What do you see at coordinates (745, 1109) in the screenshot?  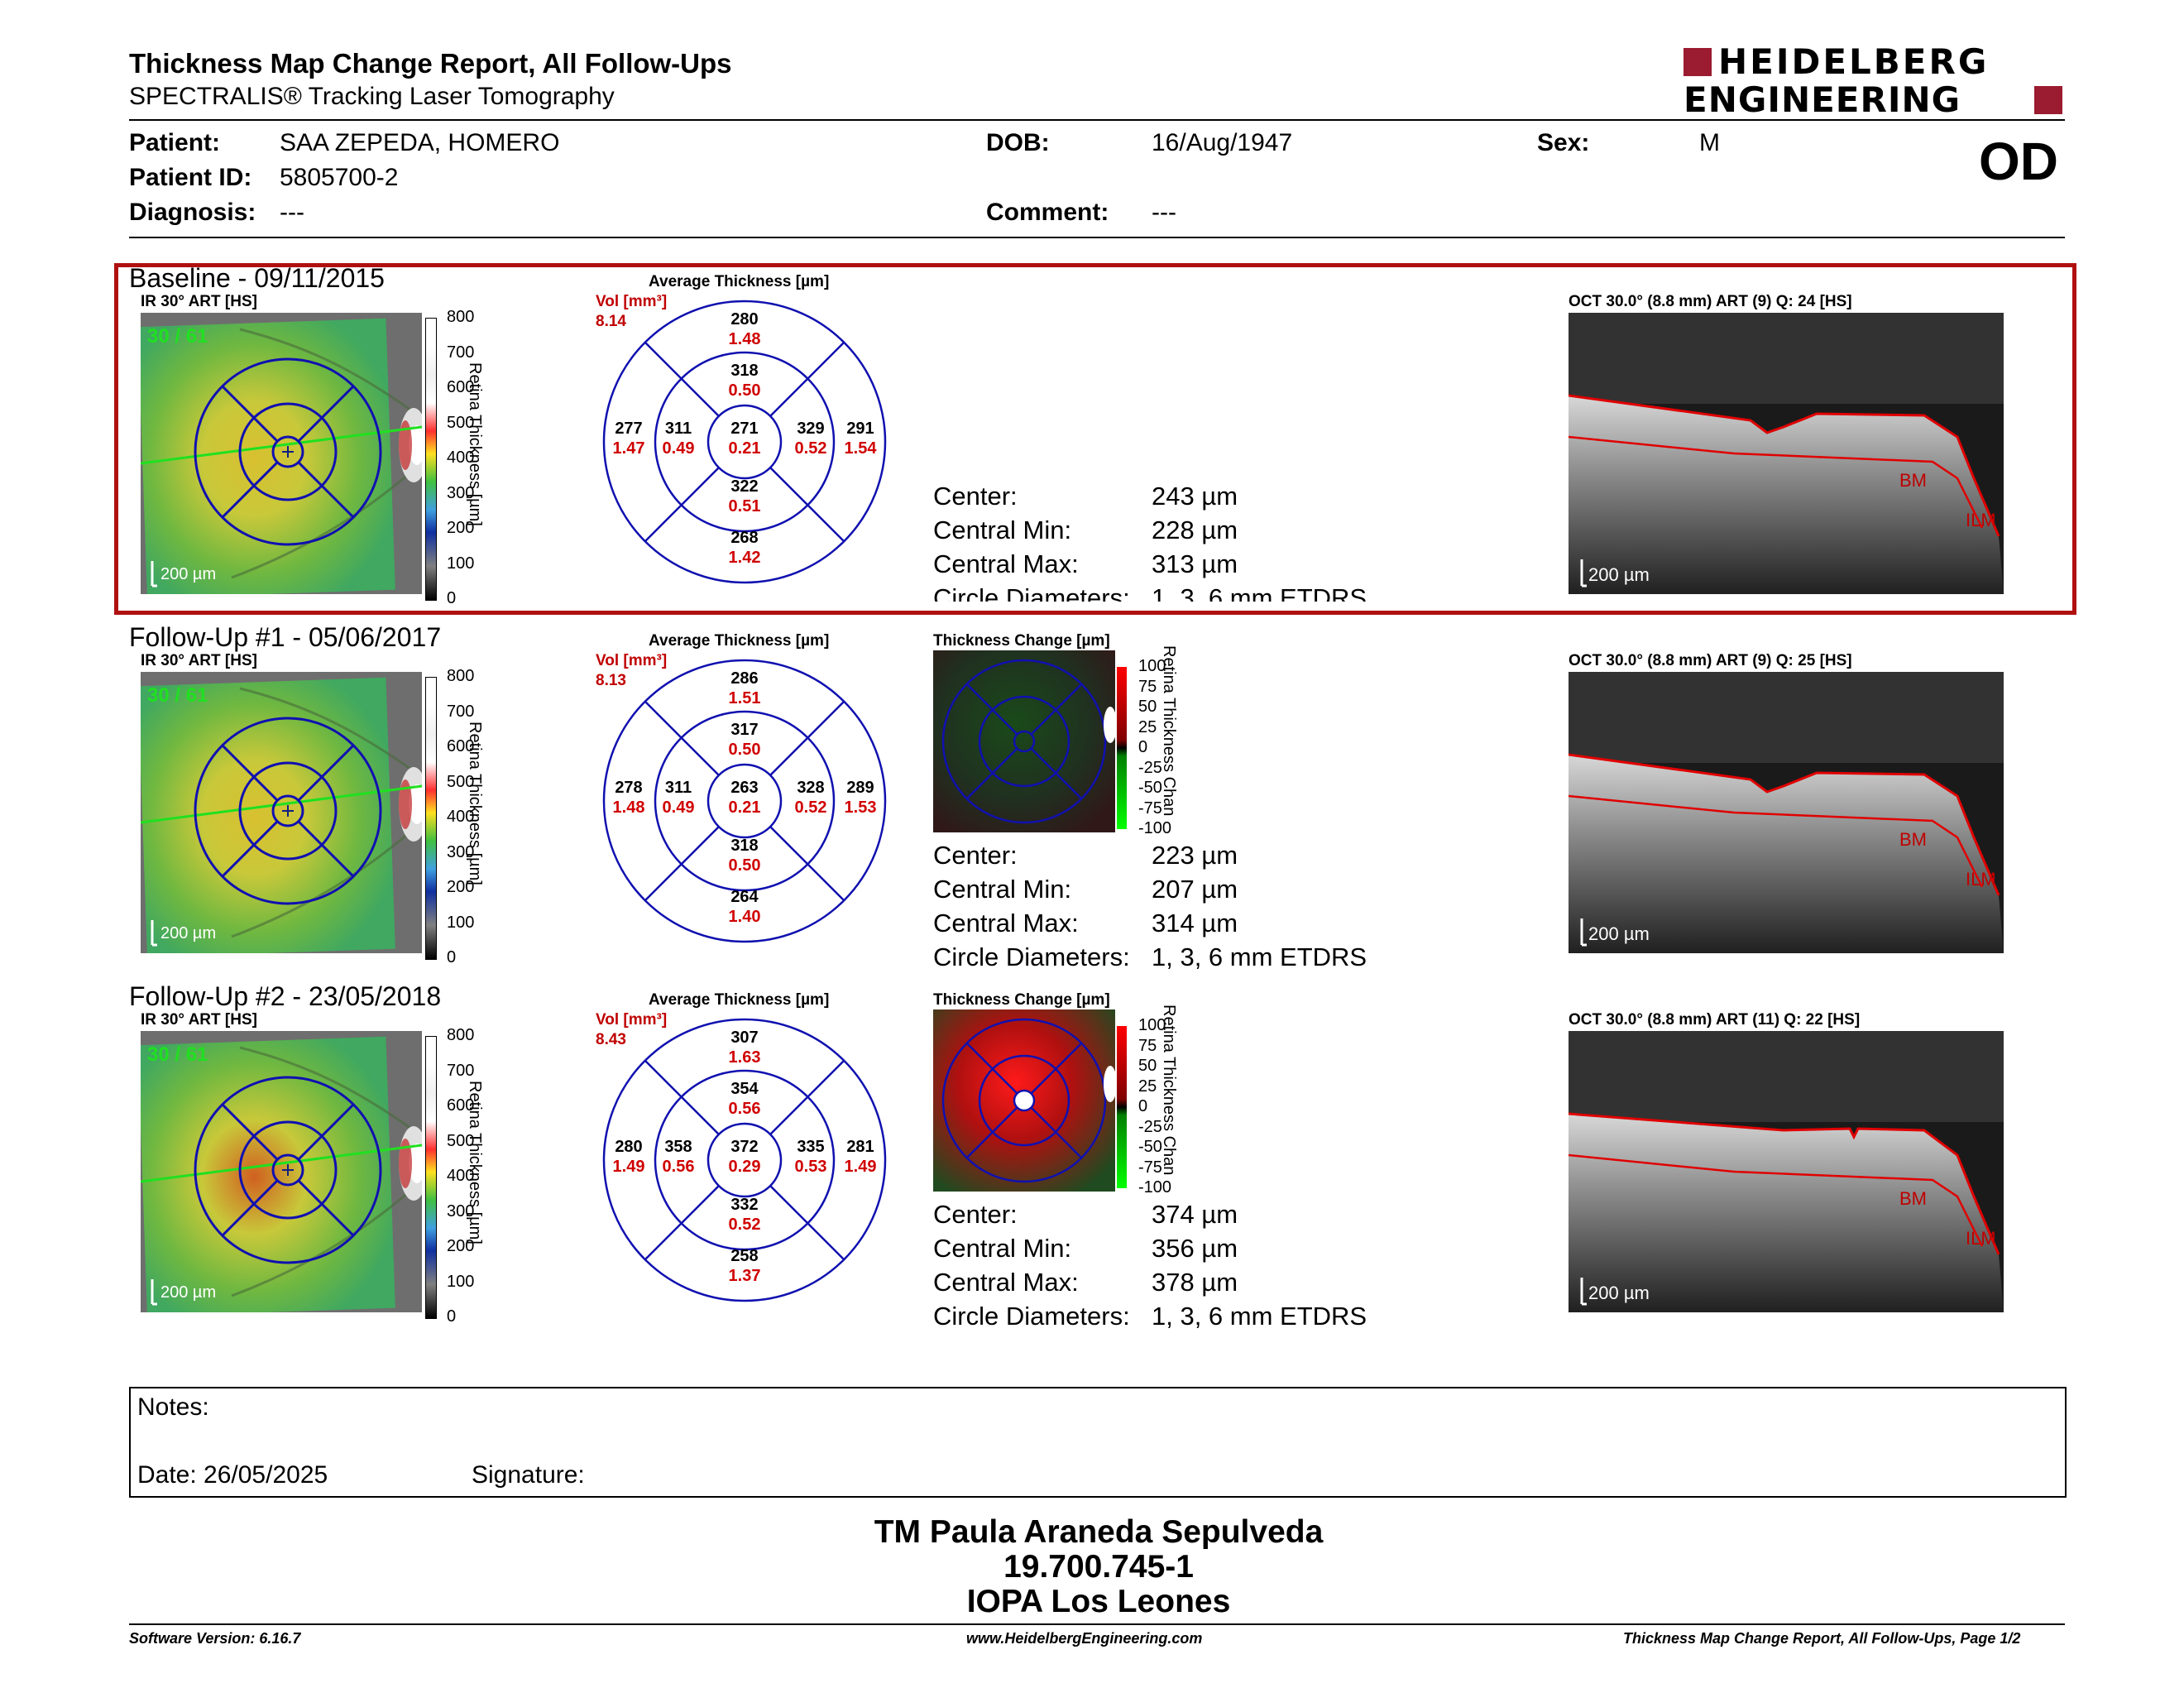 I see `sector-volume-inner-sup: 0.56` at bounding box center [745, 1109].